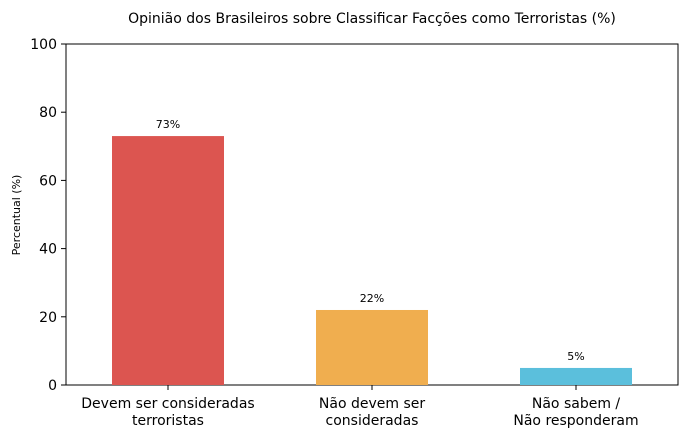  What do you see at coordinates (48, 318) in the screenshot?
I see `y-tick-label: 20` at bounding box center [48, 318].